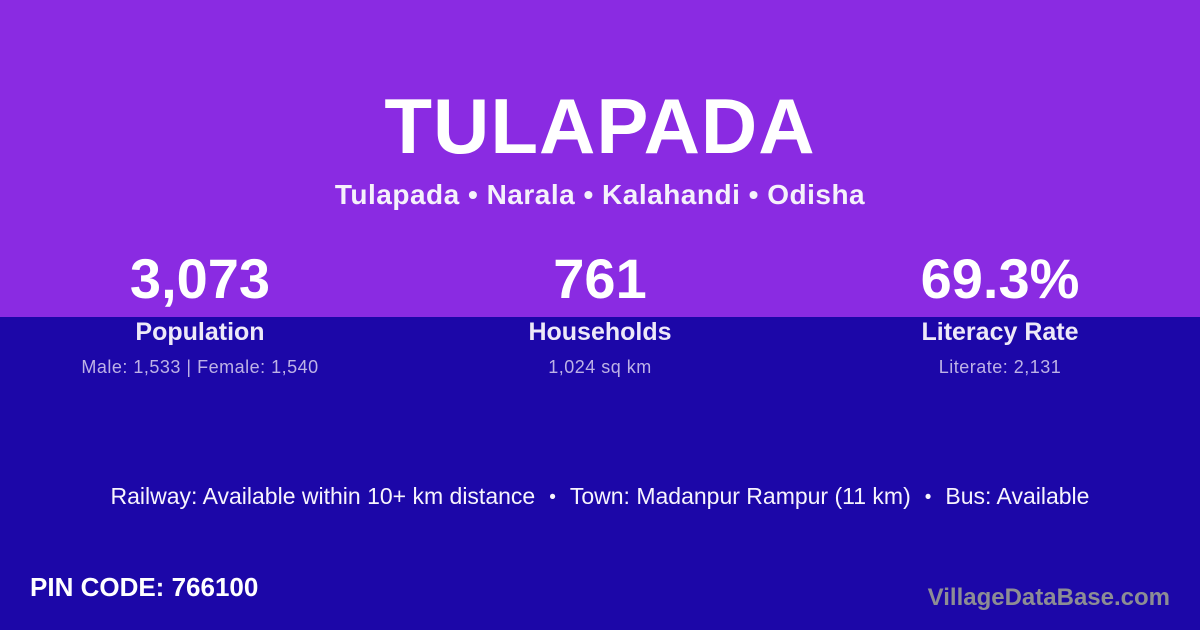 The width and height of the screenshot is (1200, 630). I want to click on stat-literacy: 69.3% Literacy Rate Literate: 2,131, so click(1000, 311).